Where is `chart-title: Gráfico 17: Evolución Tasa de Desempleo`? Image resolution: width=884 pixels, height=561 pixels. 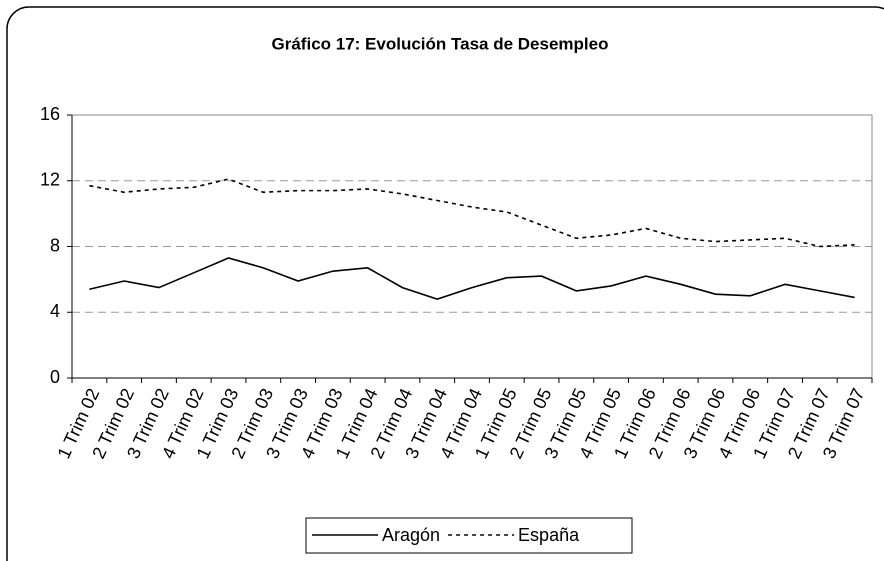 chart-title: Gráfico 17: Evolución Tasa de Desempleo is located at coordinates (440, 43).